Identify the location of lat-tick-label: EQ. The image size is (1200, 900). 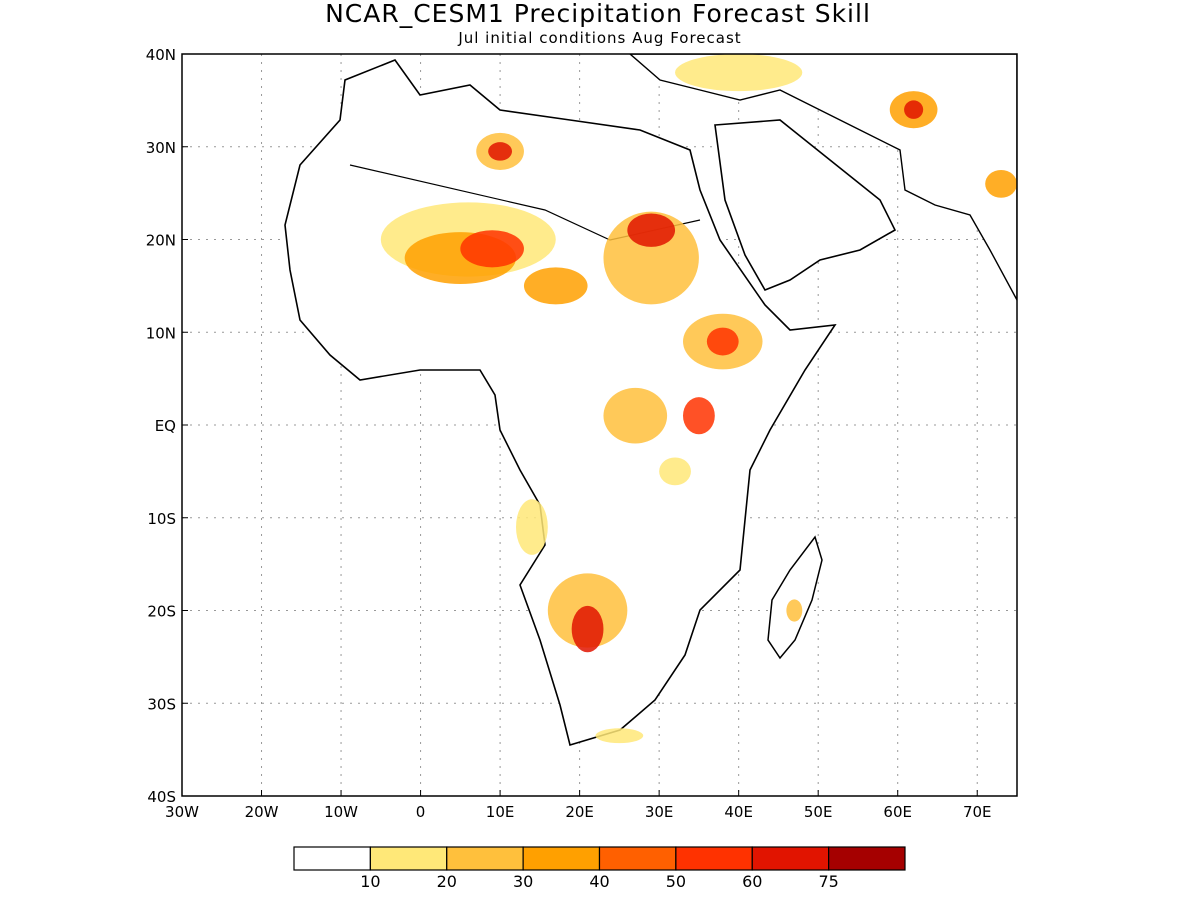
(165, 426).